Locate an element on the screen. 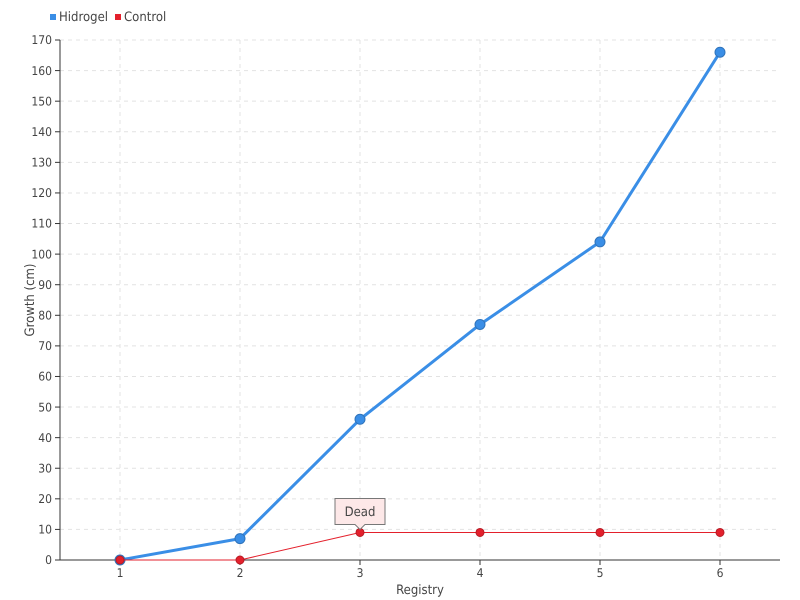  y-tick-label: 110 is located at coordinates (41, 223).